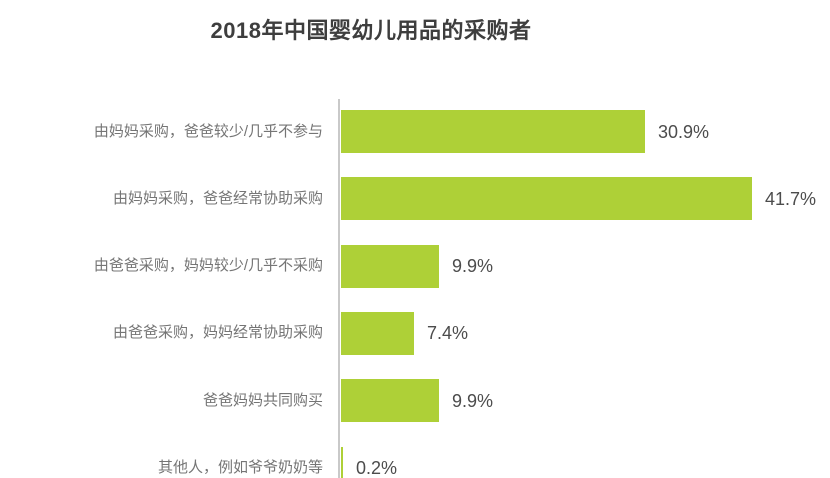  What do you see at coordinates (208, 266) in the screenshot?
I see `category-label: 由爸爸采购，妈妈较少/几乎不采购` at bounding box center [208, 266].